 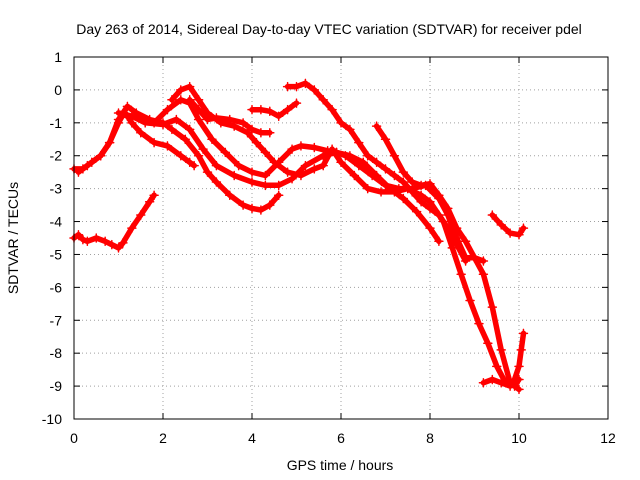 What do you see at coordinates (163, 438) in the screenshot?
I see `x-tick-label: 2` at bounding box center [163, 438].